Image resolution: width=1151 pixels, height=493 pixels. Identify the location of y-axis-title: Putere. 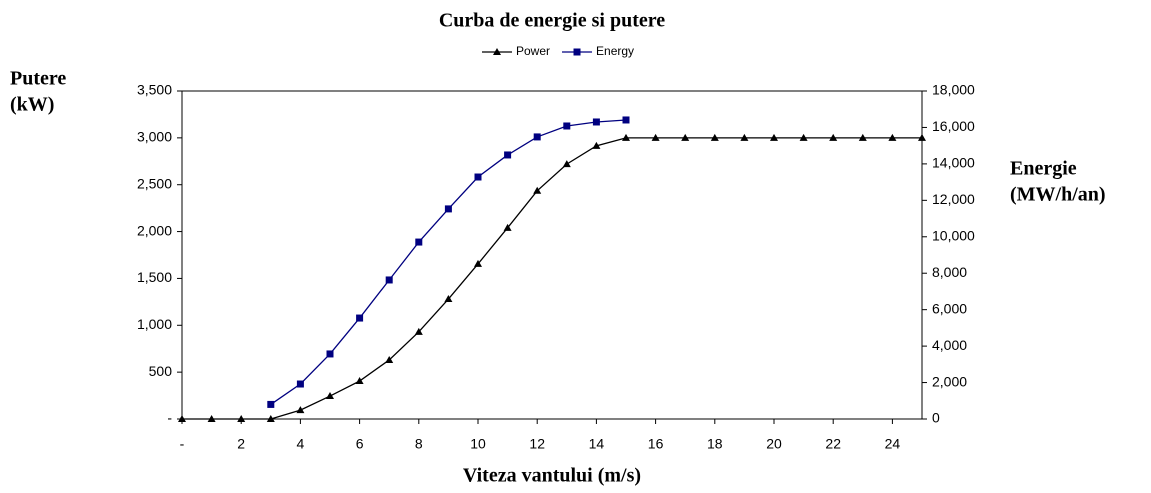
(38, 79).